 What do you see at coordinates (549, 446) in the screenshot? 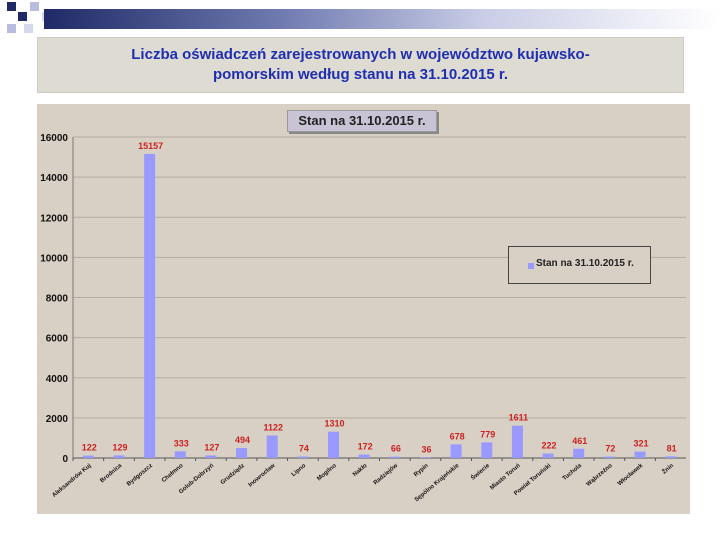
I see `data-label: 222` at bounding box center [549, 446].